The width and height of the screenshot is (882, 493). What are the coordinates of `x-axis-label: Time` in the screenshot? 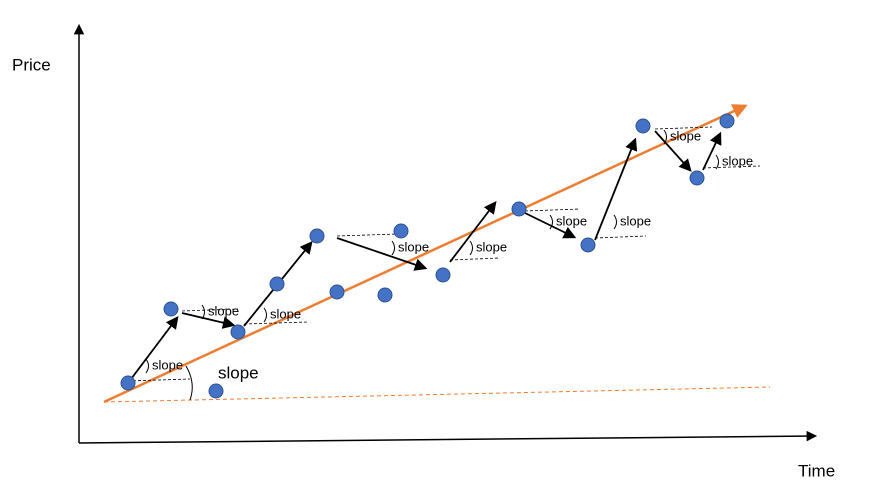 It's located at (816, 470).